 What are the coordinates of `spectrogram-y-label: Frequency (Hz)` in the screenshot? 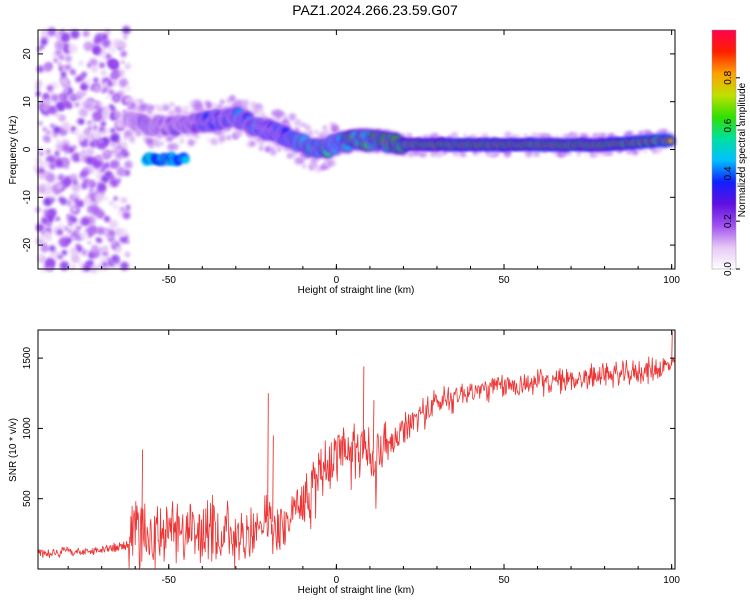 It's located at (13, 150).